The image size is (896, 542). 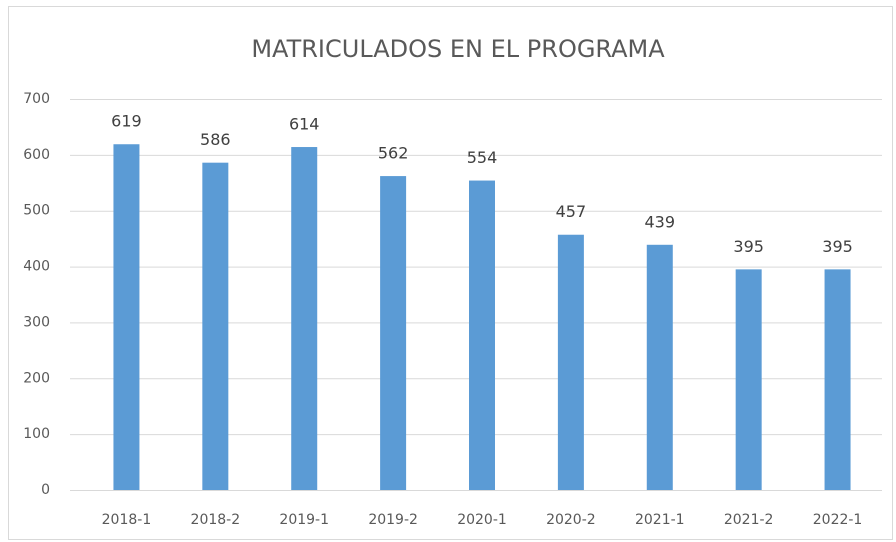 What do you see at coordinates (126, 121) in the screenshot?
I see `data-label: 619` at bounding box center [126, 121].